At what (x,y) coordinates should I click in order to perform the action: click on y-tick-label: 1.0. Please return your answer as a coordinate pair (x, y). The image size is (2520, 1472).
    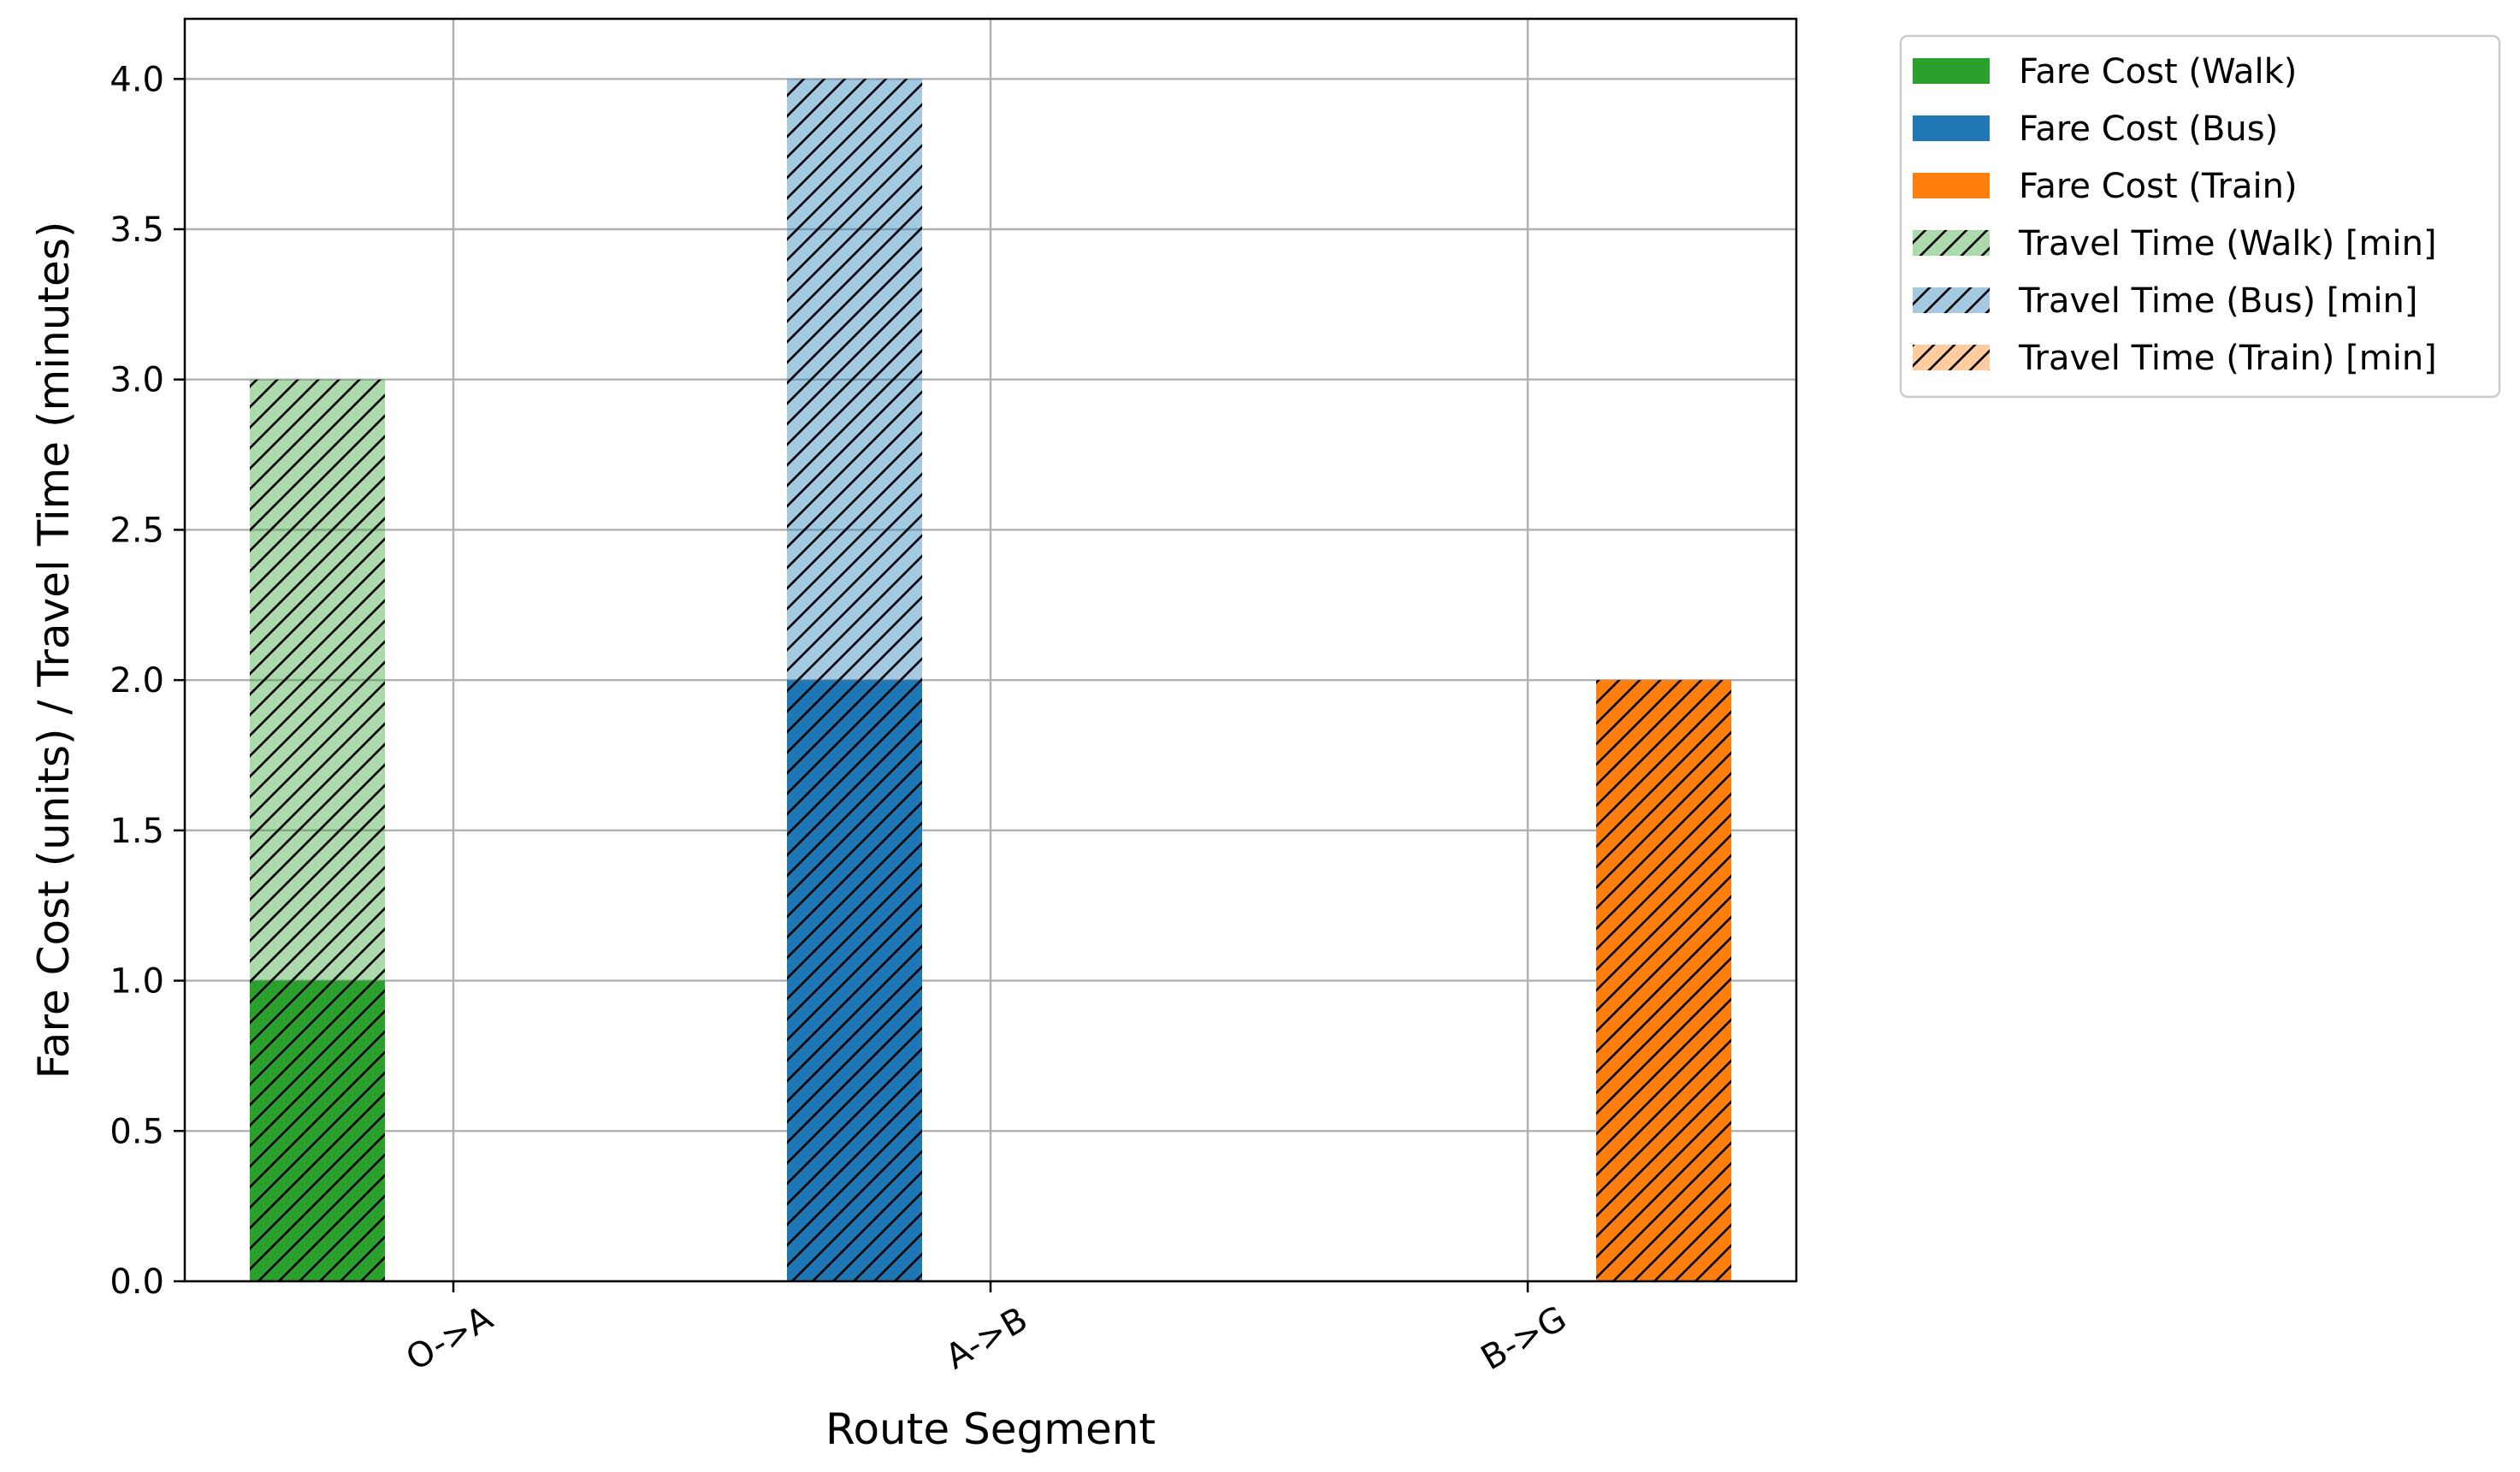
    Looking at the image, I should click on (137, 982).